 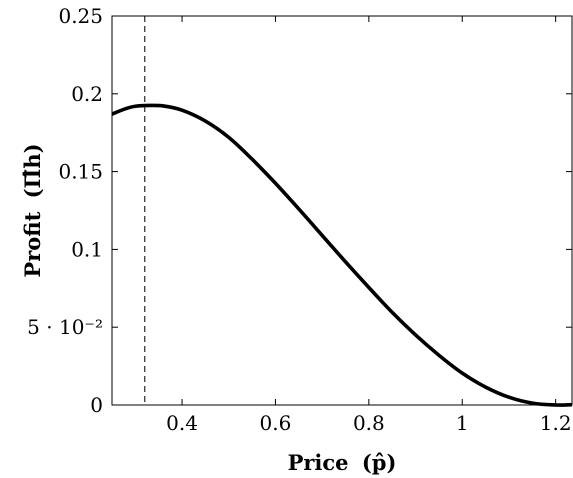 What do you see at coordinates (87, 249) in the screenshot?
I see `y-tick-label: 0.1` at bounding box center [87, 249].